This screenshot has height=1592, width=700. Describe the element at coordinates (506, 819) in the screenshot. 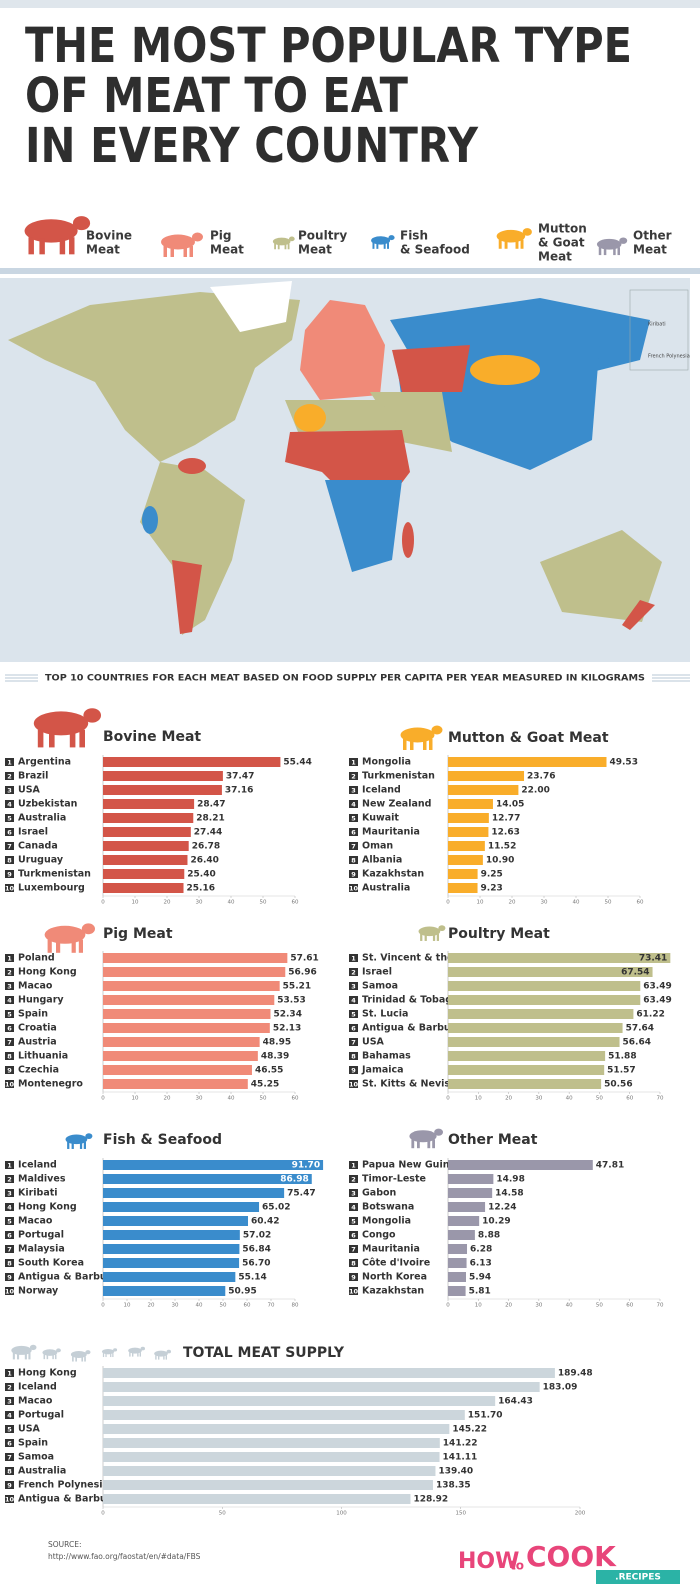

I see `value-label: 12.77` at that location.